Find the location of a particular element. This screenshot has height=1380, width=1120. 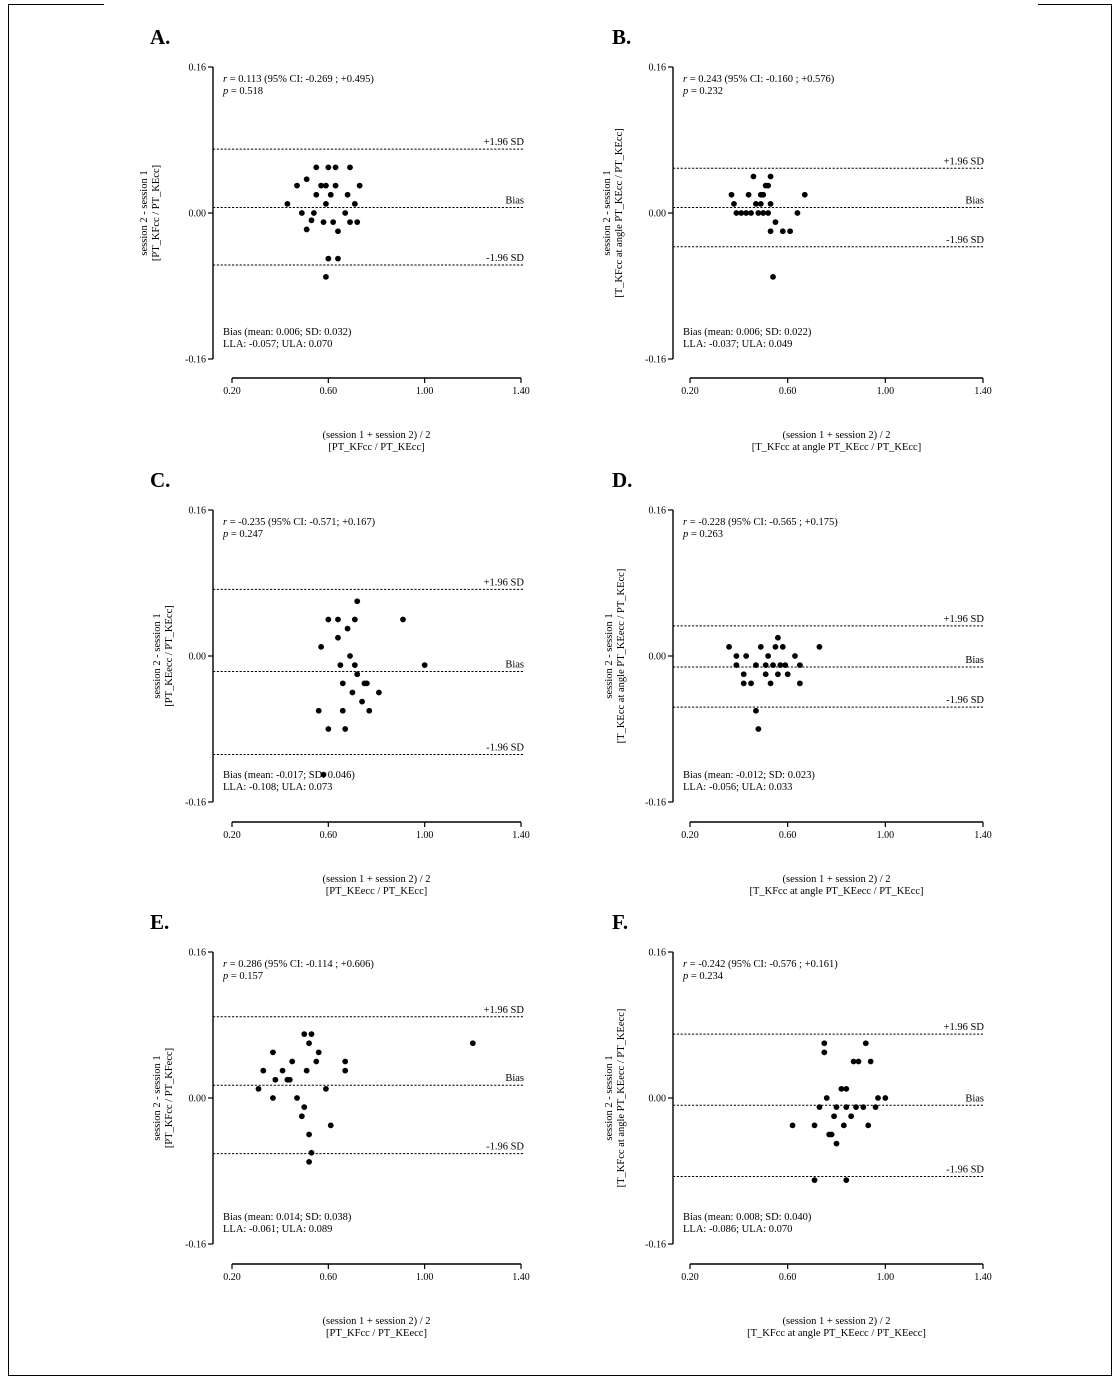

bias-text: Bias (mean: 0.006; SD: 0.022) is located at coordinates (747, 332).